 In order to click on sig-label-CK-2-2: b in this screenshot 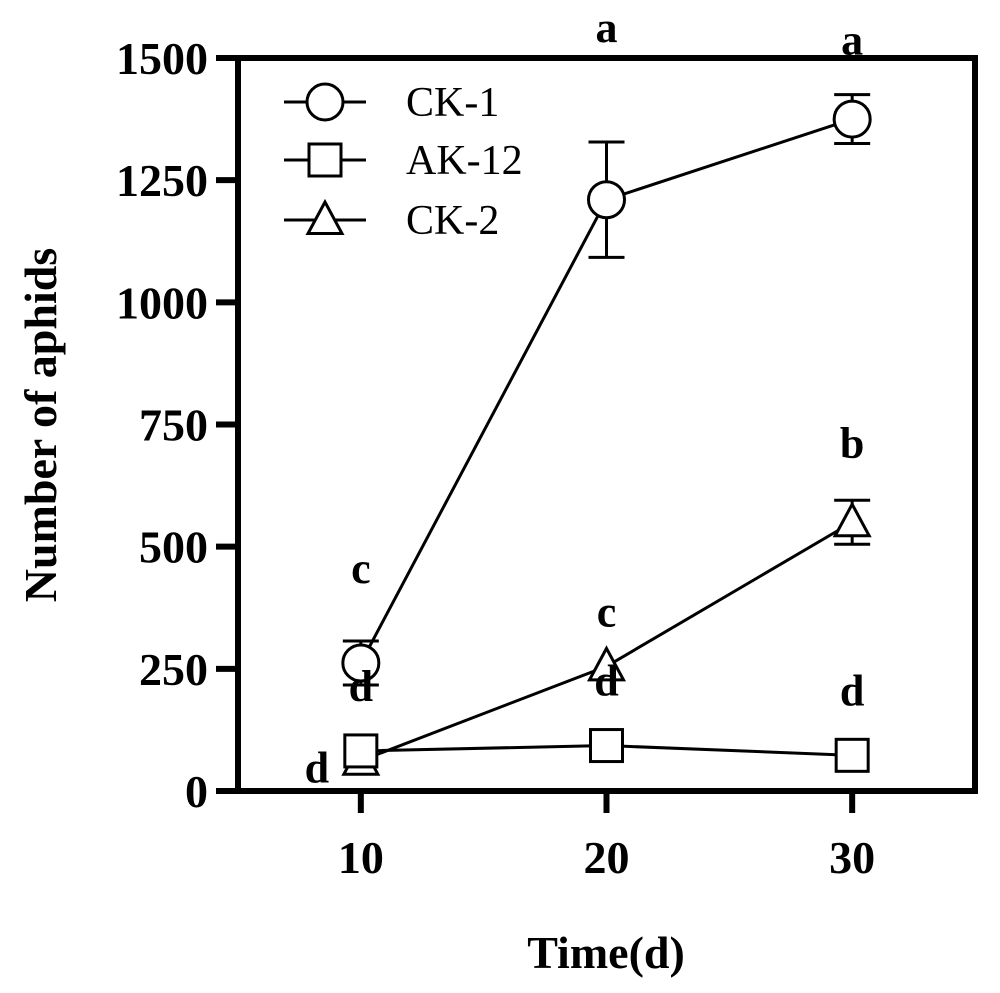, I will do `click(852, 443)`.